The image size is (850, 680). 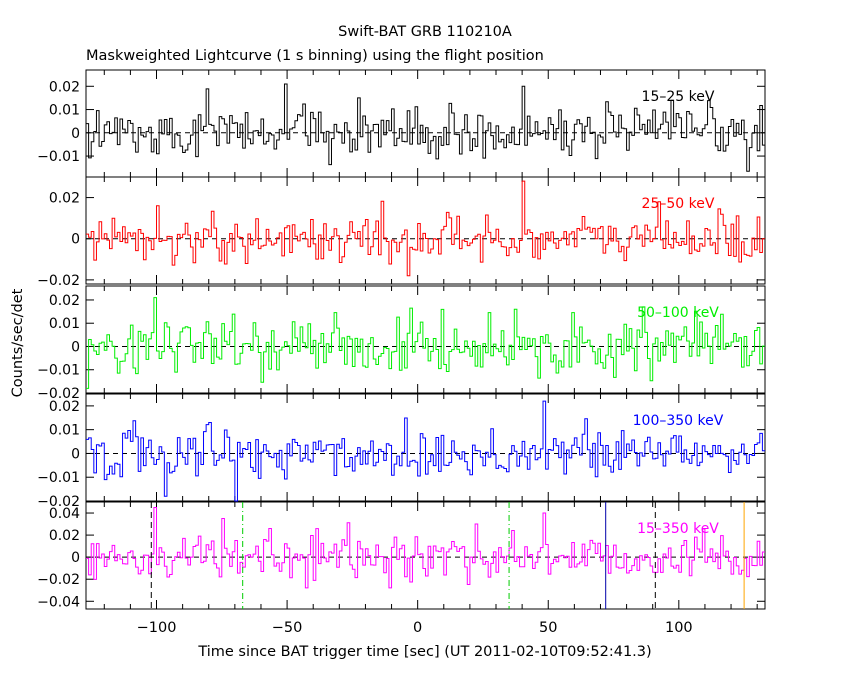 I want to click on panel-label: 50–100 keV, so click(x=678, y=313).